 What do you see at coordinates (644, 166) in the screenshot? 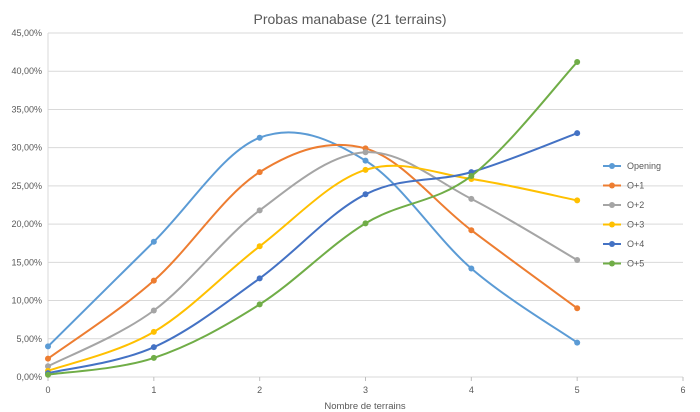
I see `legend-label: Opening` at bounding box center [644, 166].